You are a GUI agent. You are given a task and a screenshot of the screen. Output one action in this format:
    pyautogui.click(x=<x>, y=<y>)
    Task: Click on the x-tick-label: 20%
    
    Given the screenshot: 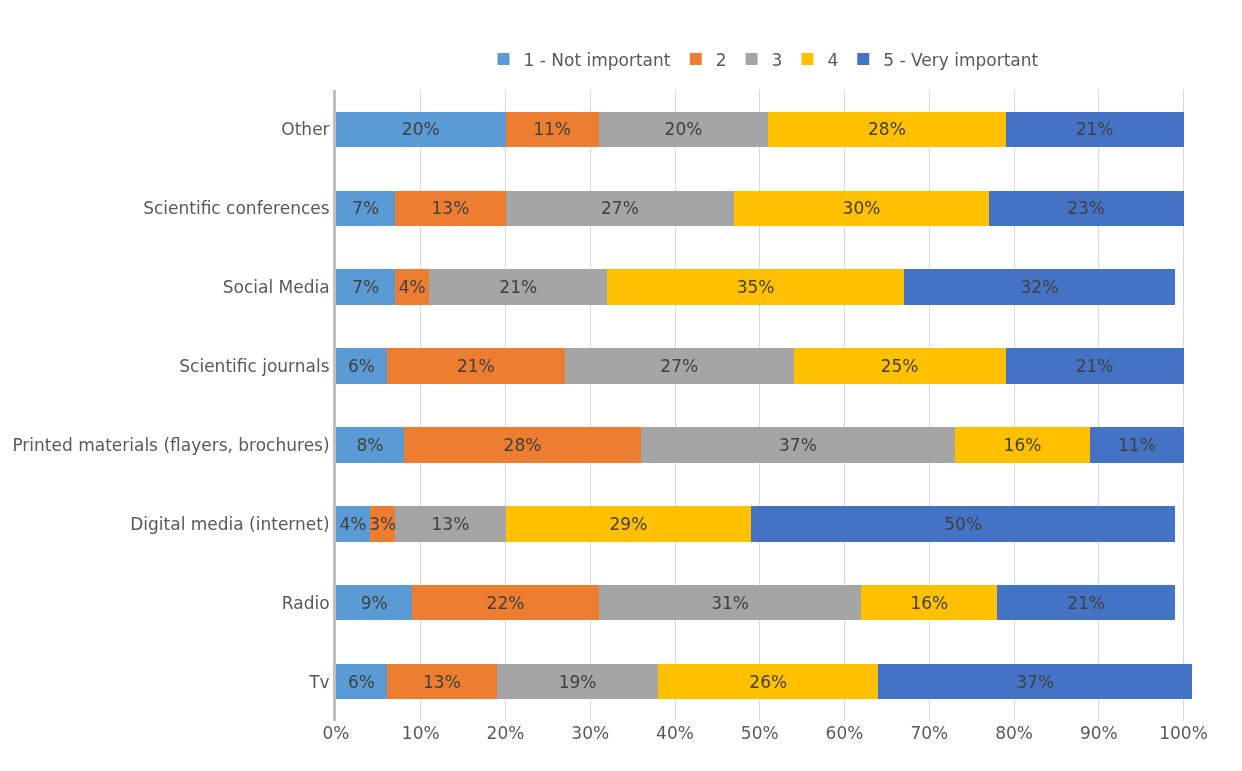 What is the action you would take?
    pyautogui.click(x=505, y=733)
    